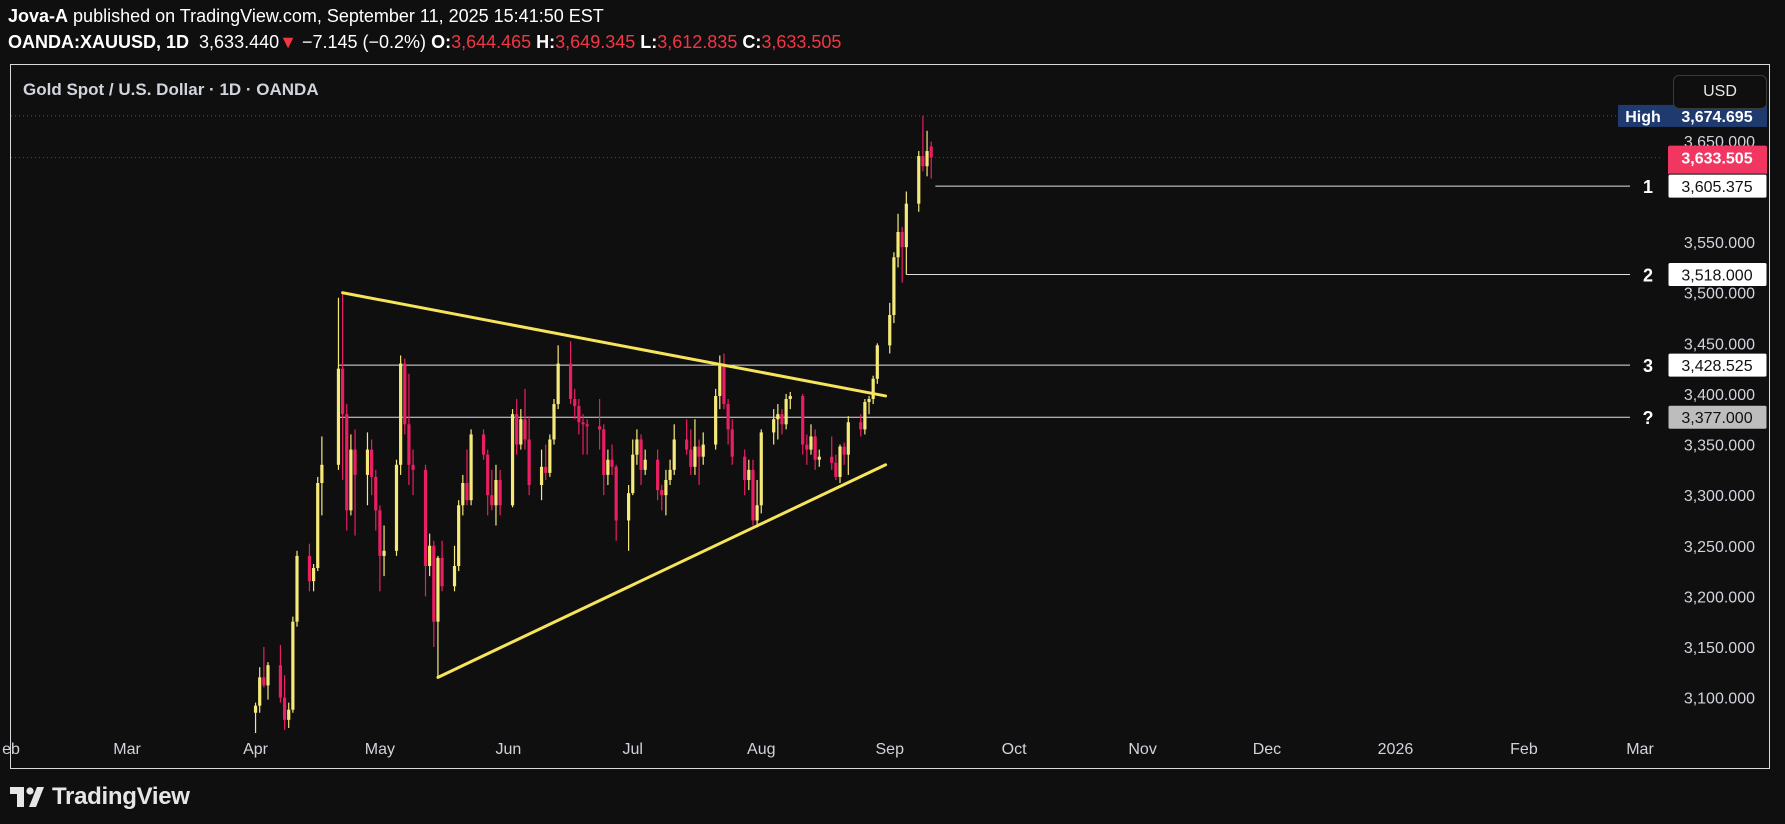 Image resolution: width=1785 pixels, height=824 pixels. Describe the element at coordinates (1524, 749) in the screenshot. I see `x-tick-label: Feb` at that location.